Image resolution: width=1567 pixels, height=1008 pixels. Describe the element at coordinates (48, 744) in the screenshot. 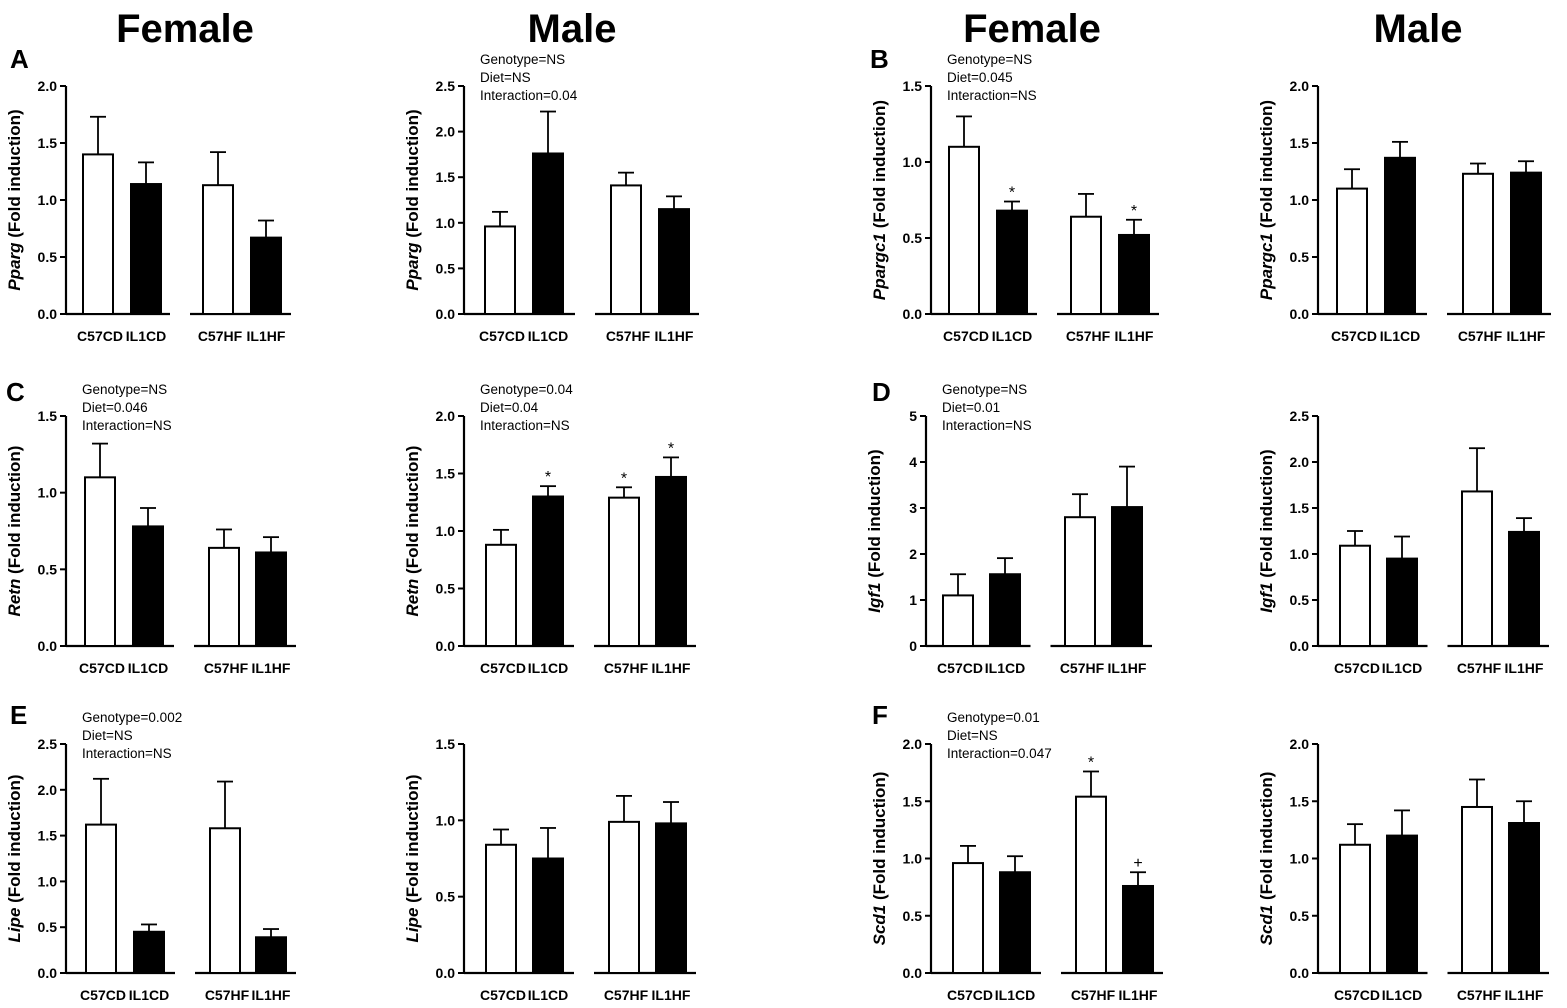

I see `panel-e-female-y-tick-label: 2.5` at that location.